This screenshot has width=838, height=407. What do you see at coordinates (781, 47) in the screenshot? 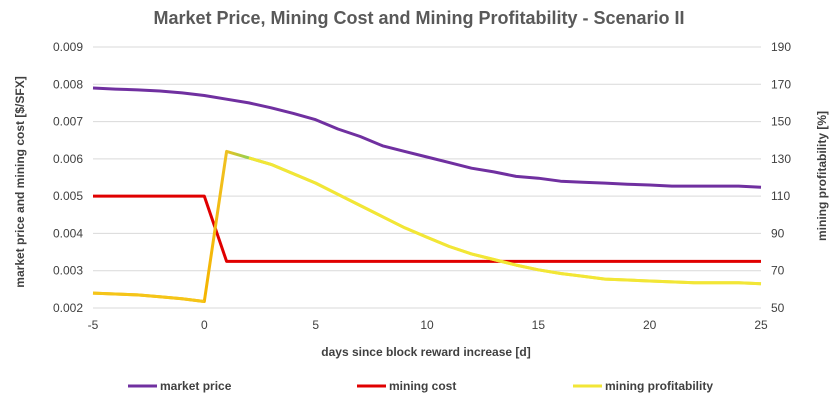
I see `y2-tick-label: 190` at bounding box center [781, 47].